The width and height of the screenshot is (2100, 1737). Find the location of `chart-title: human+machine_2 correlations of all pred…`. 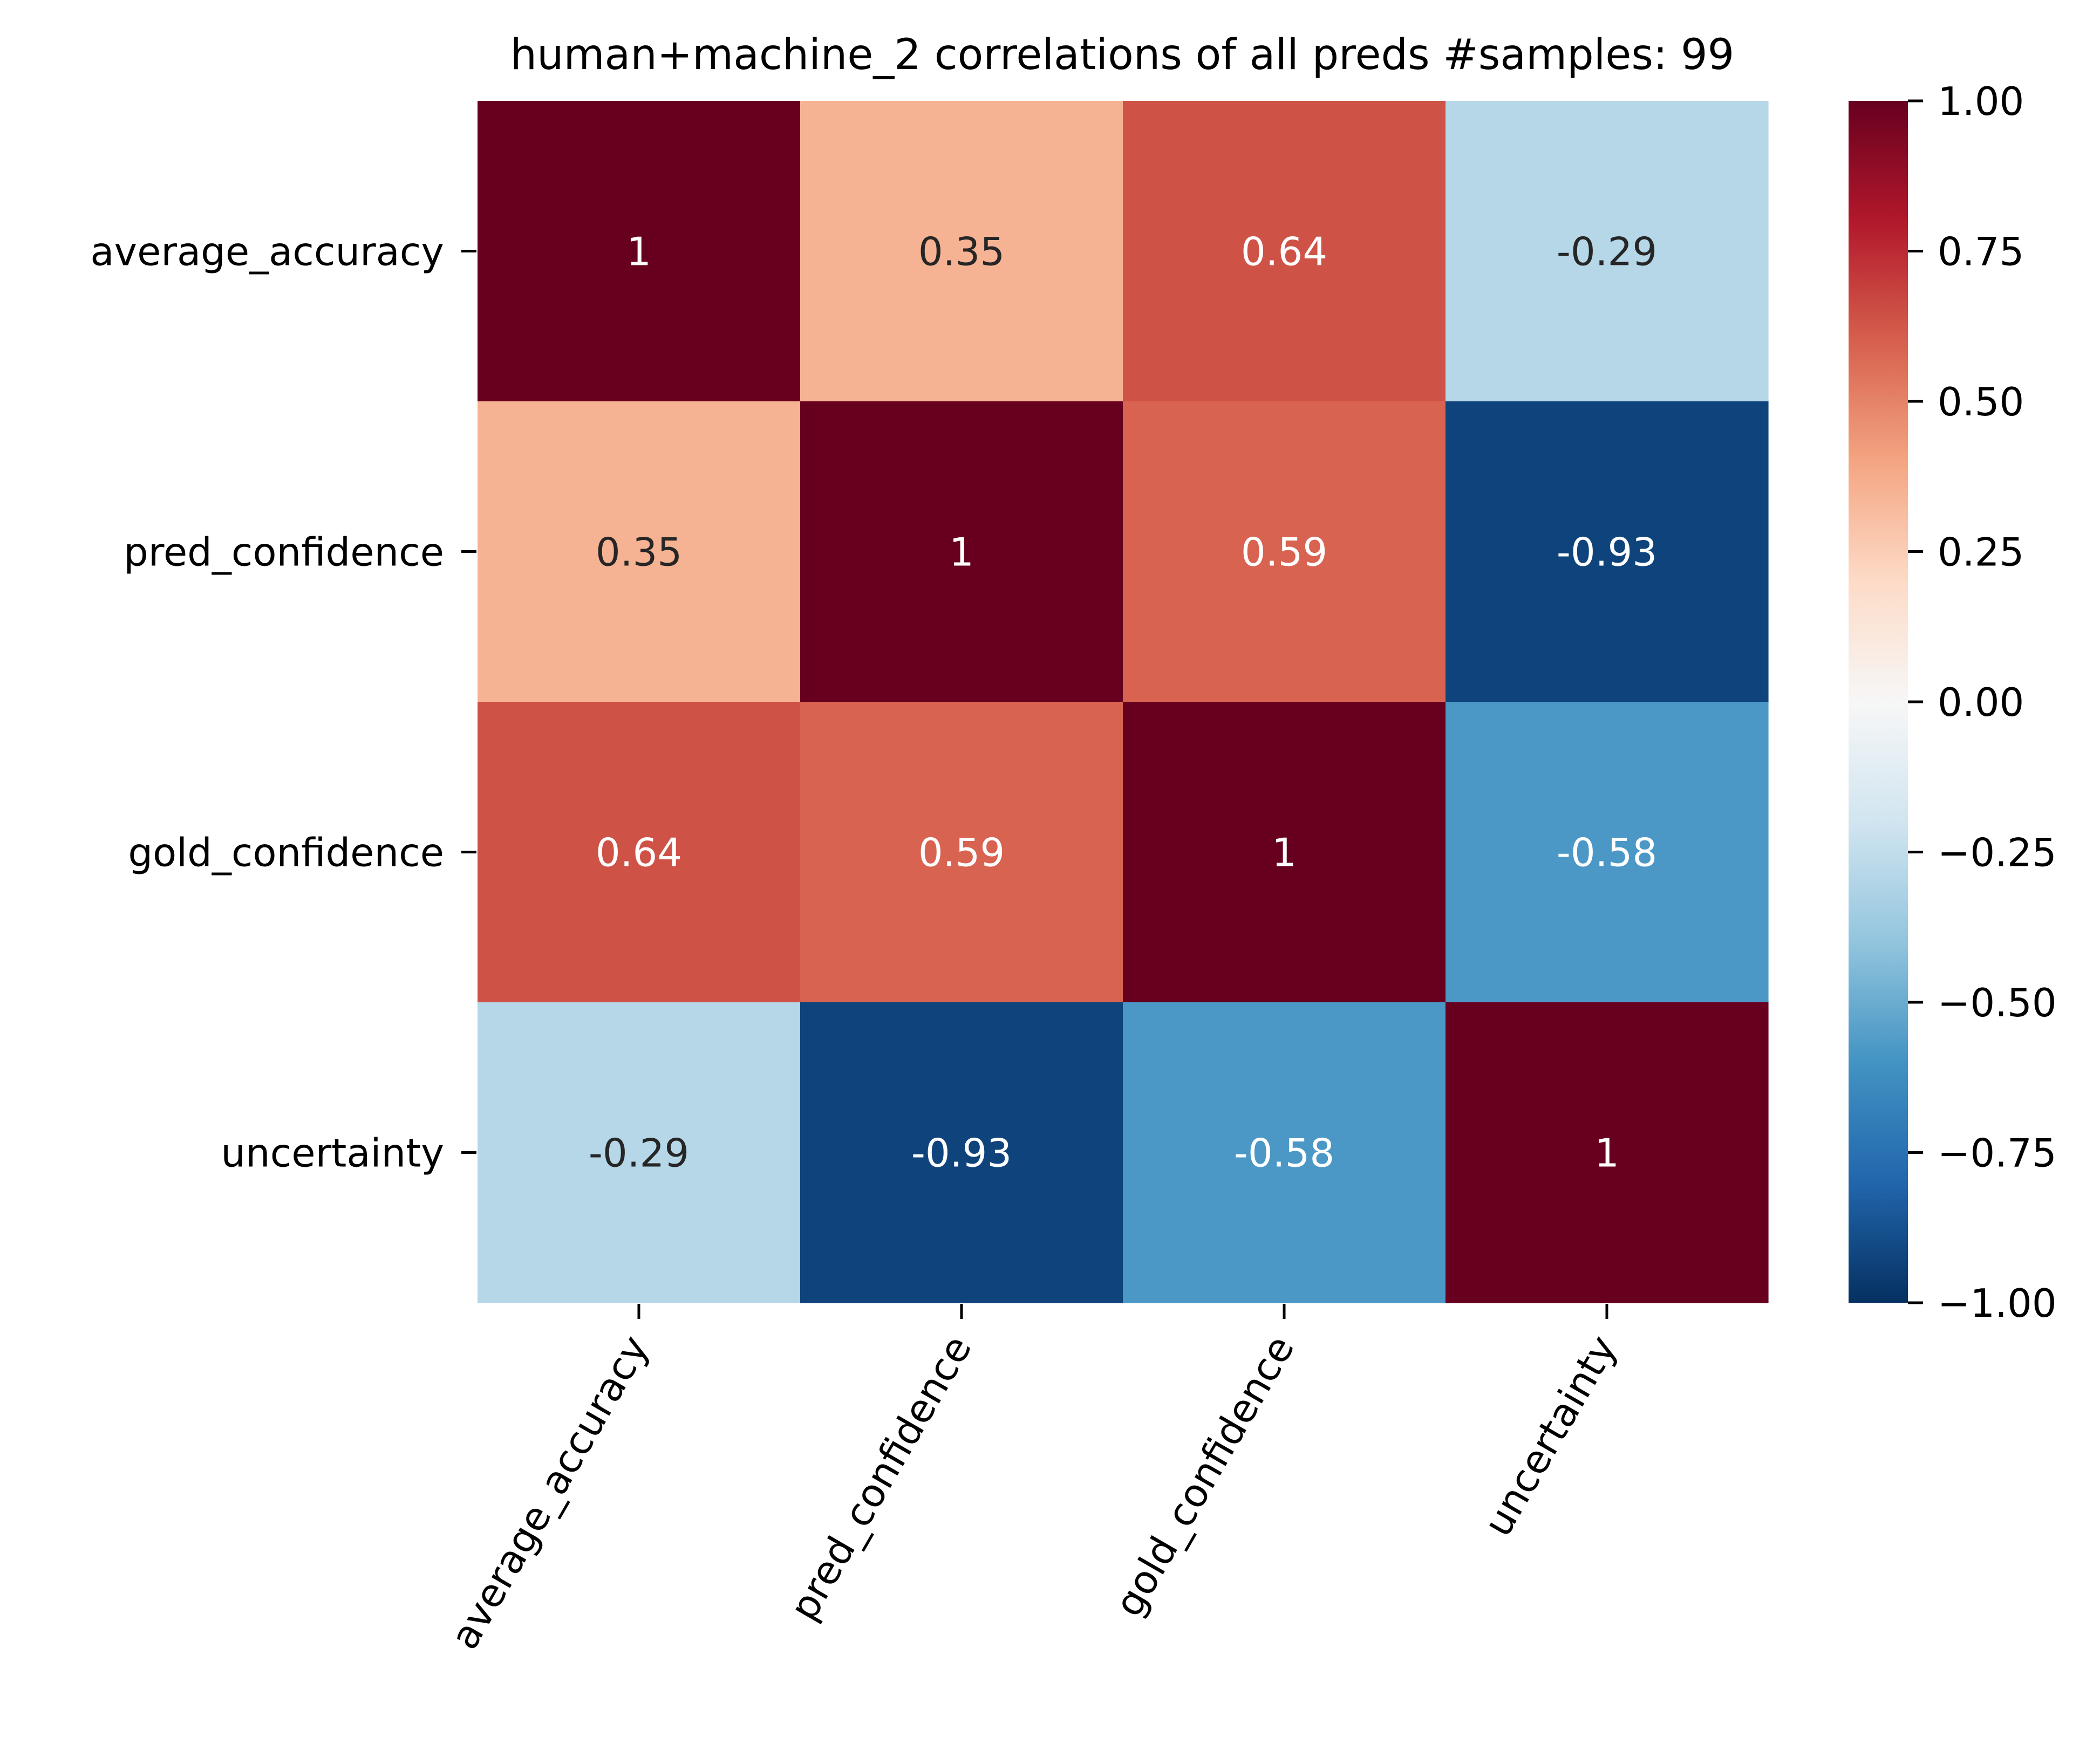

chart-title: human+machine_2 correlations of all pred… is located at coordinates (1122, 55).